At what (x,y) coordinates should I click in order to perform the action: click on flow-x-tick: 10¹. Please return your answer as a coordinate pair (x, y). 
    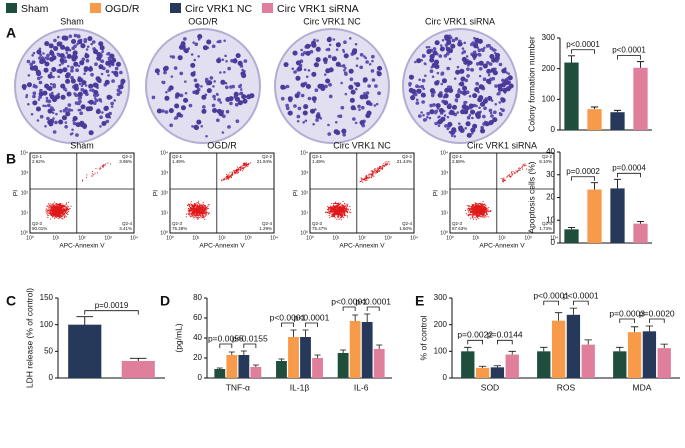
    Looking at the image, I should click on (336, 238).